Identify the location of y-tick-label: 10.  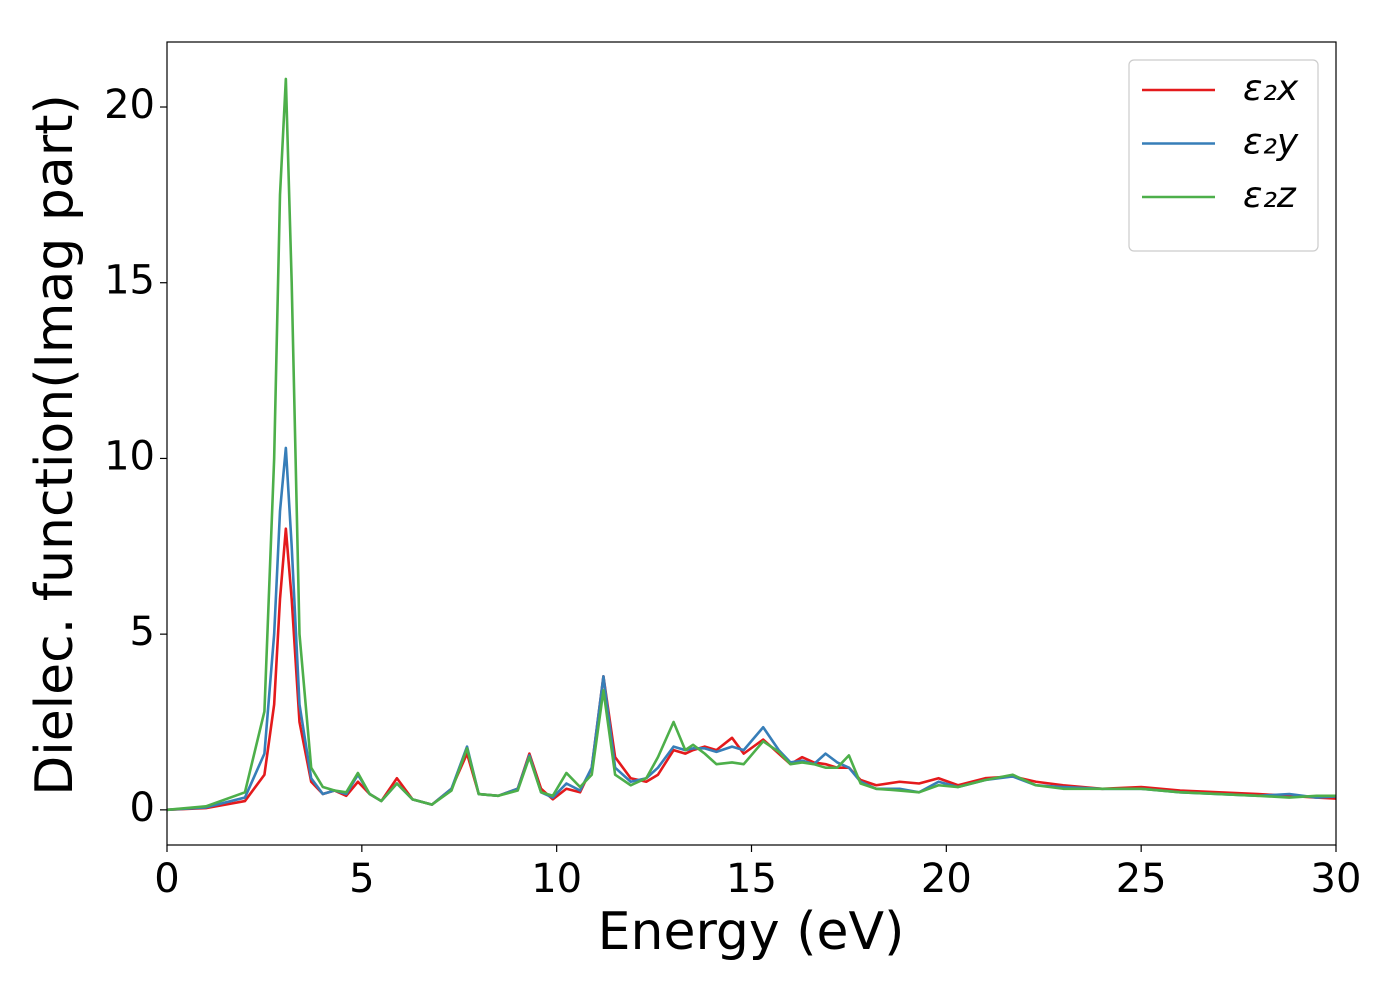
(129, 456).